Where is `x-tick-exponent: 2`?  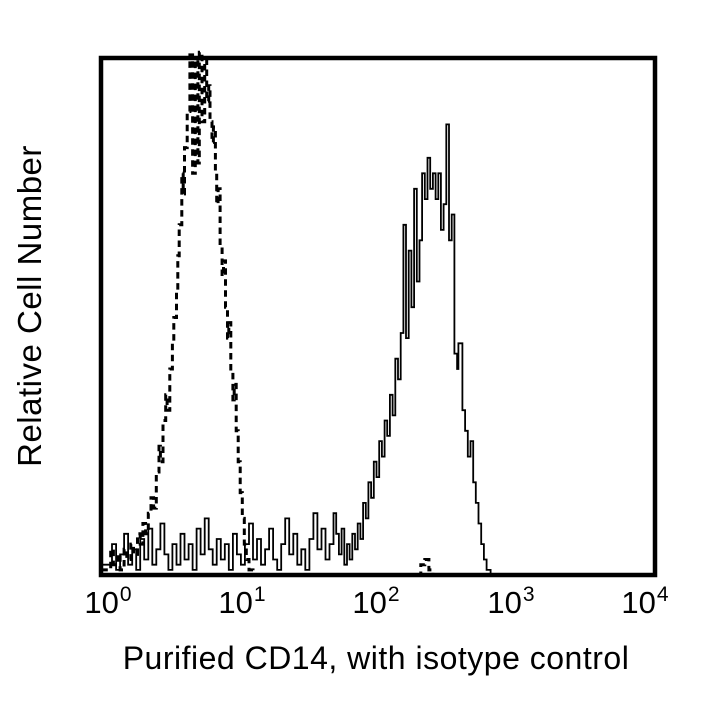 x-tick-exponent: 2 is located at coordinates (393, 594).